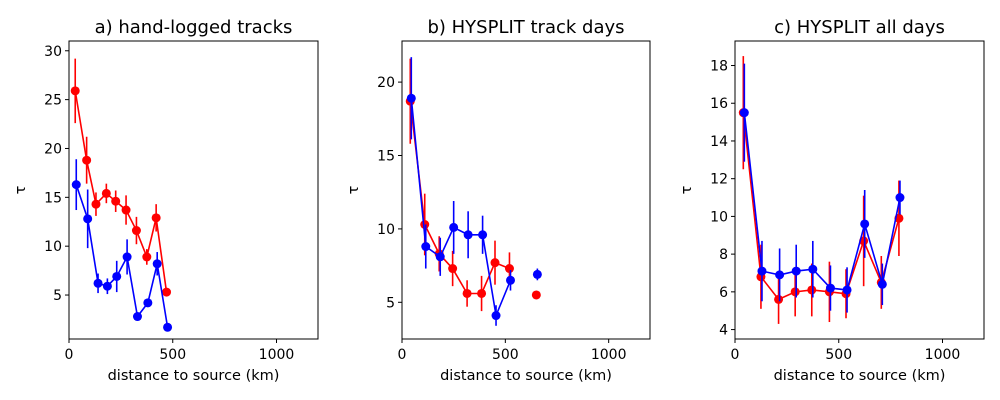  I want to click on y-tick-label: 16, so click(719, 104).